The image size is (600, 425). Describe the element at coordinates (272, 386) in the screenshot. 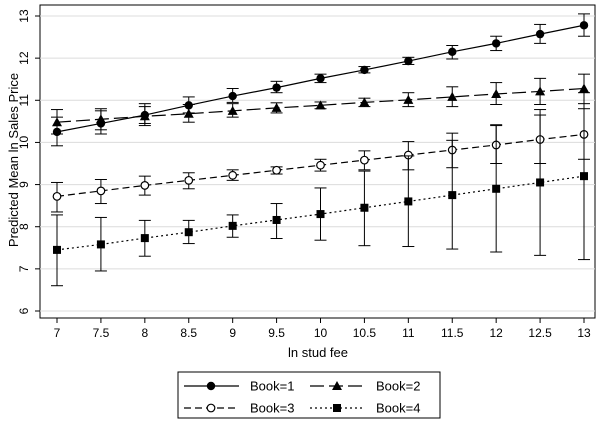

I see `legend-label: Book=1` at that location.